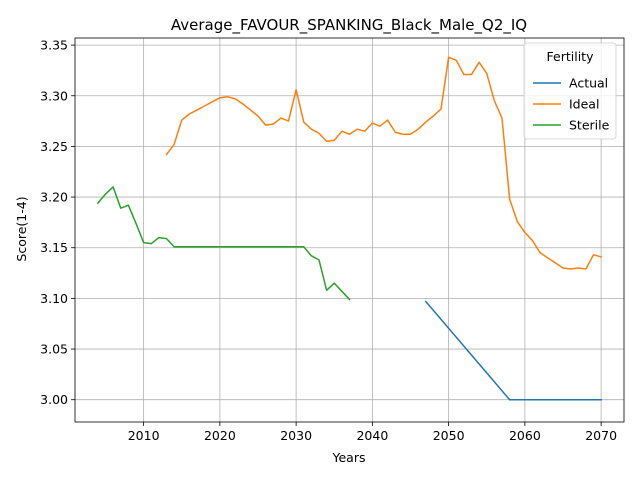 This screenshot has height=480, width=640. What do you see at coordinates (584, 104) in the screenshot?
I see `legend-label-ideal: Ideal` at bounding box center [584, 104].